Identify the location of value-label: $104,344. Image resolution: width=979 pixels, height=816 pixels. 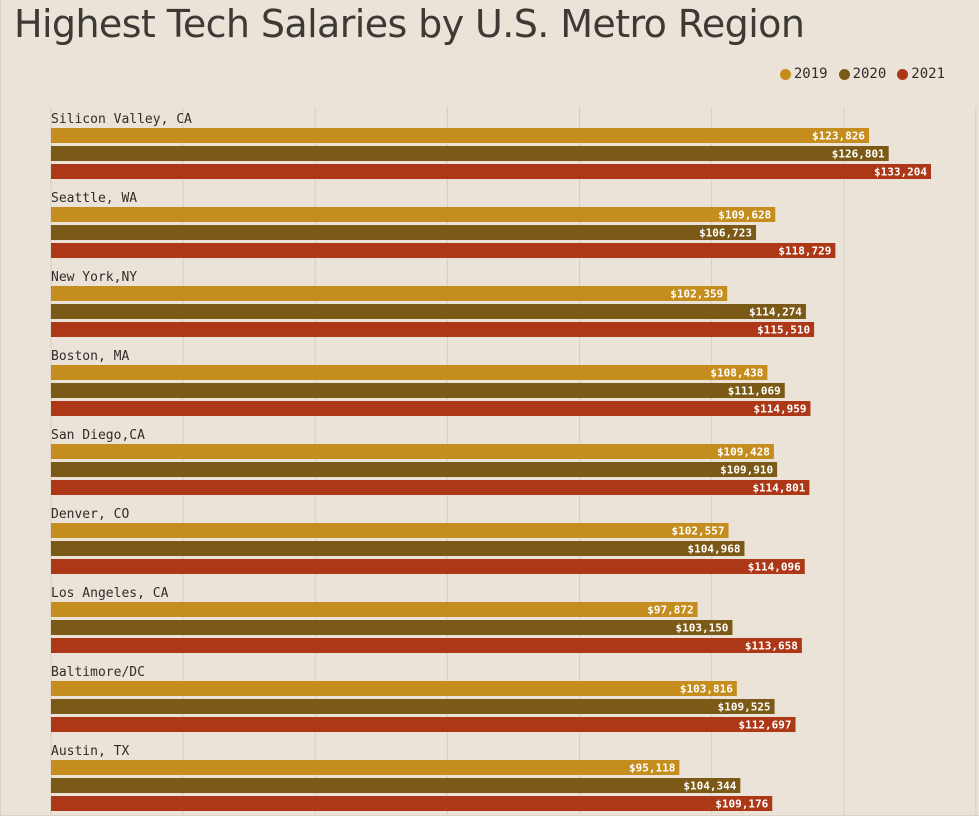
(709, 786).